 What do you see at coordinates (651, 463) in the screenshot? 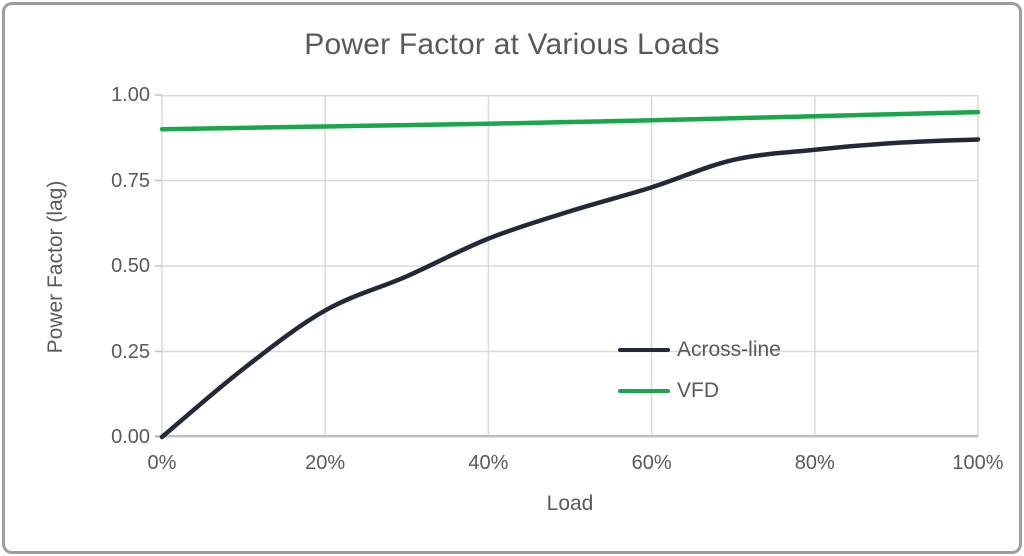
I see `x-tick-label: 60%` at bounding box center [651, 463].